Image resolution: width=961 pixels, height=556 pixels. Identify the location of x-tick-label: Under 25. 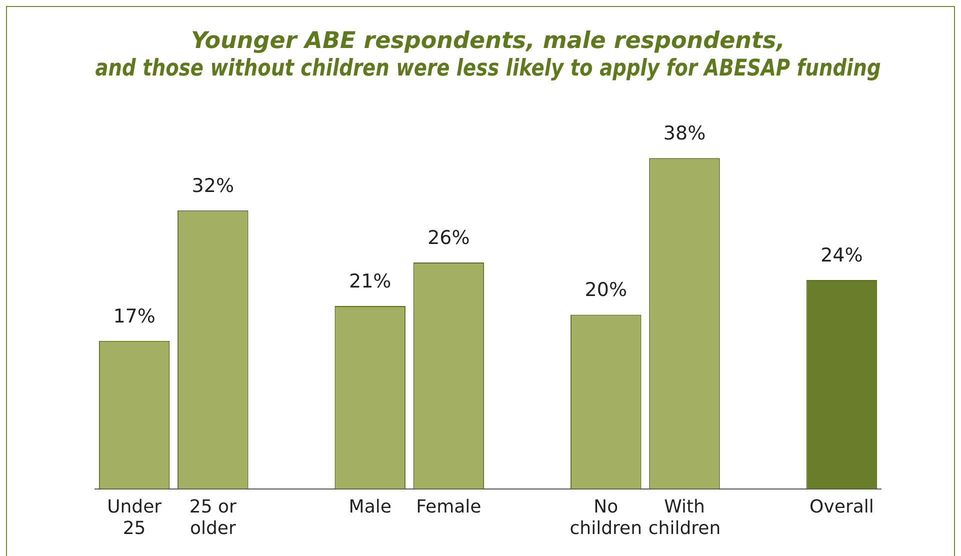
(134, 517).